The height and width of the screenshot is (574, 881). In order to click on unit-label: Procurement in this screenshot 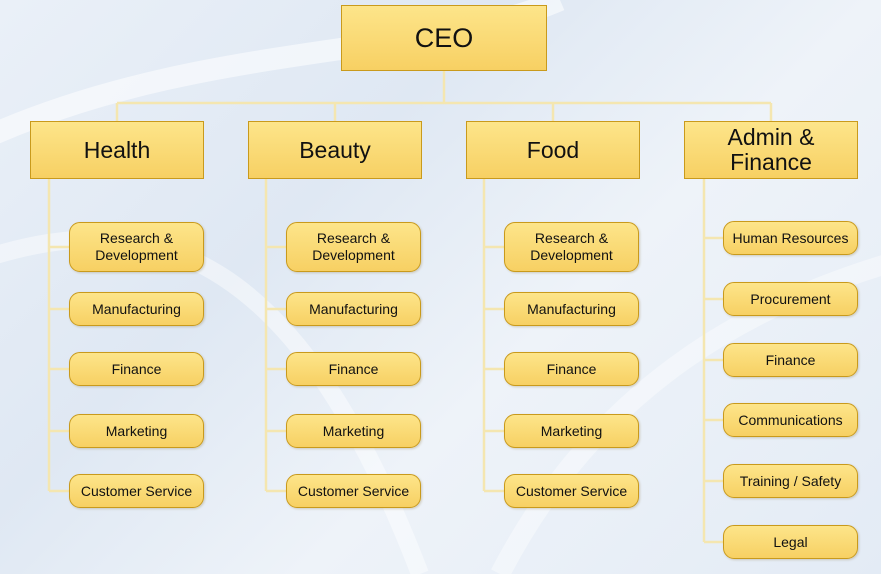, I will do `click(790, 298)`.